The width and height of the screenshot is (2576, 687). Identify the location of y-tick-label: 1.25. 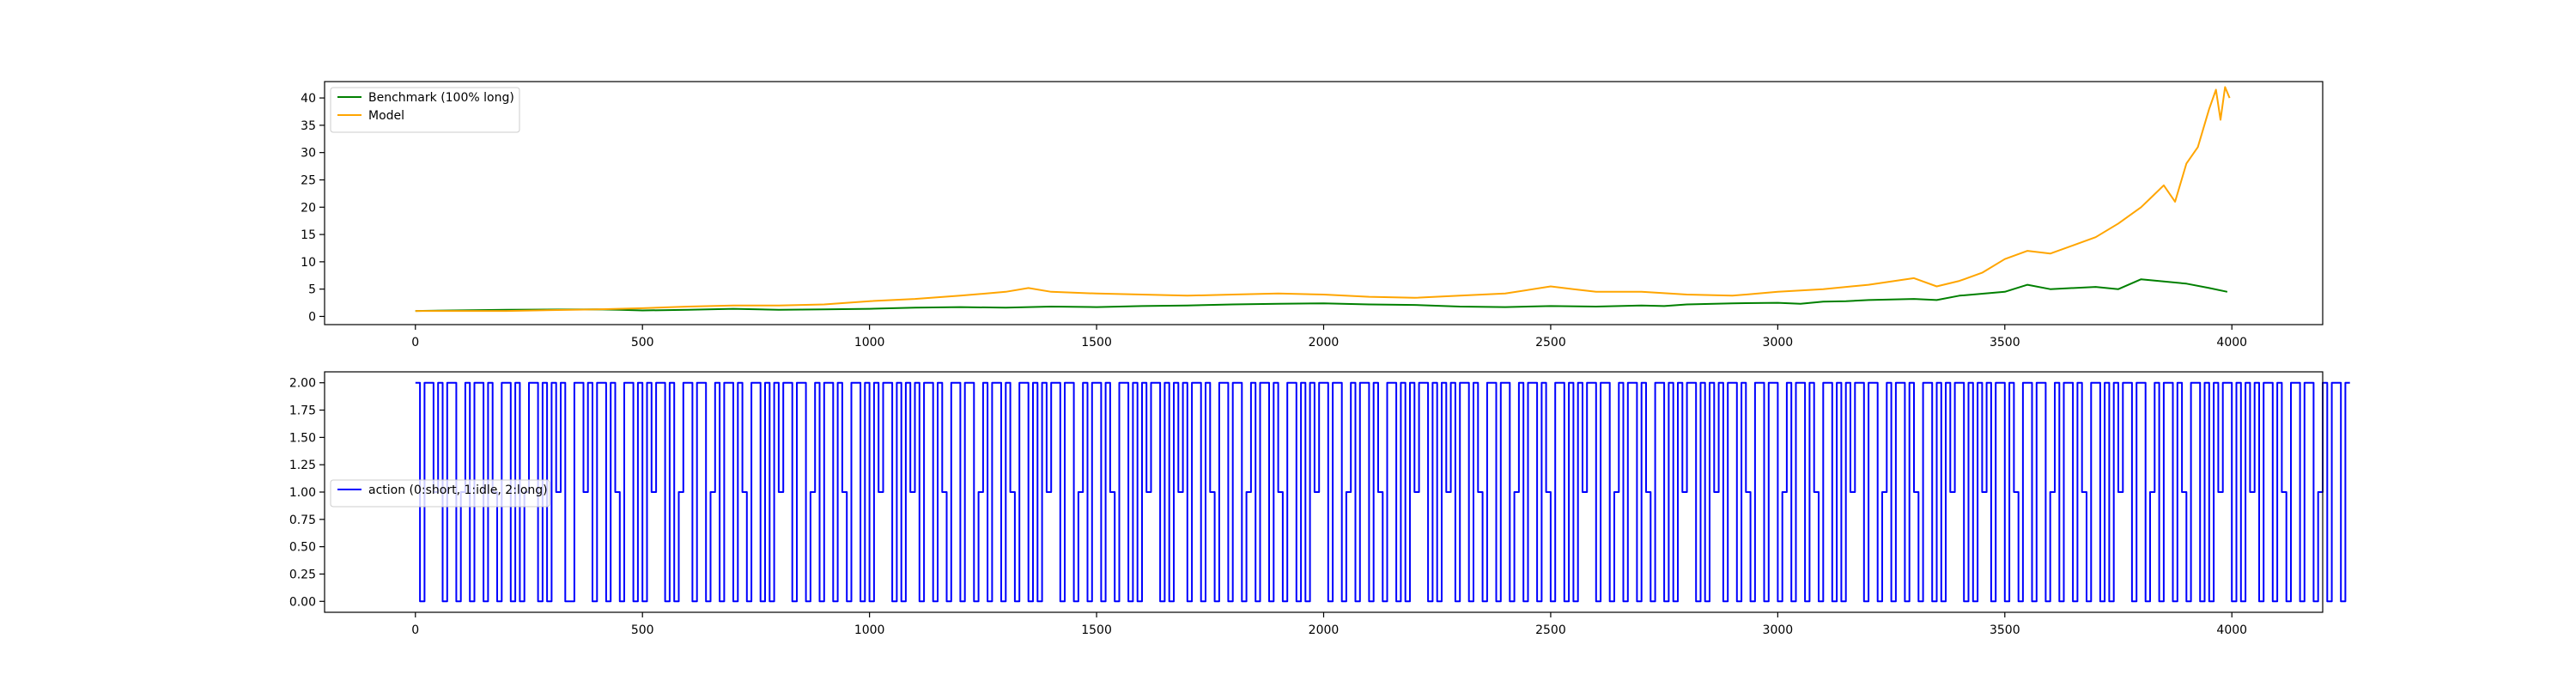
(302, 465).